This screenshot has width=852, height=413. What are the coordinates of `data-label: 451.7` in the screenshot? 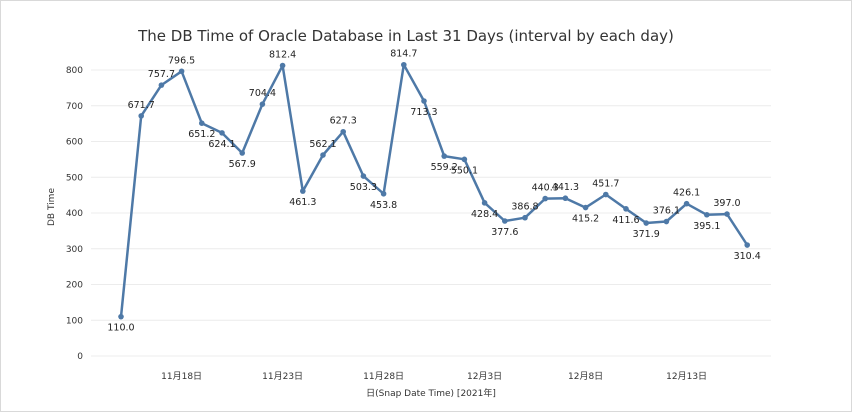 It's located at (605, 184).